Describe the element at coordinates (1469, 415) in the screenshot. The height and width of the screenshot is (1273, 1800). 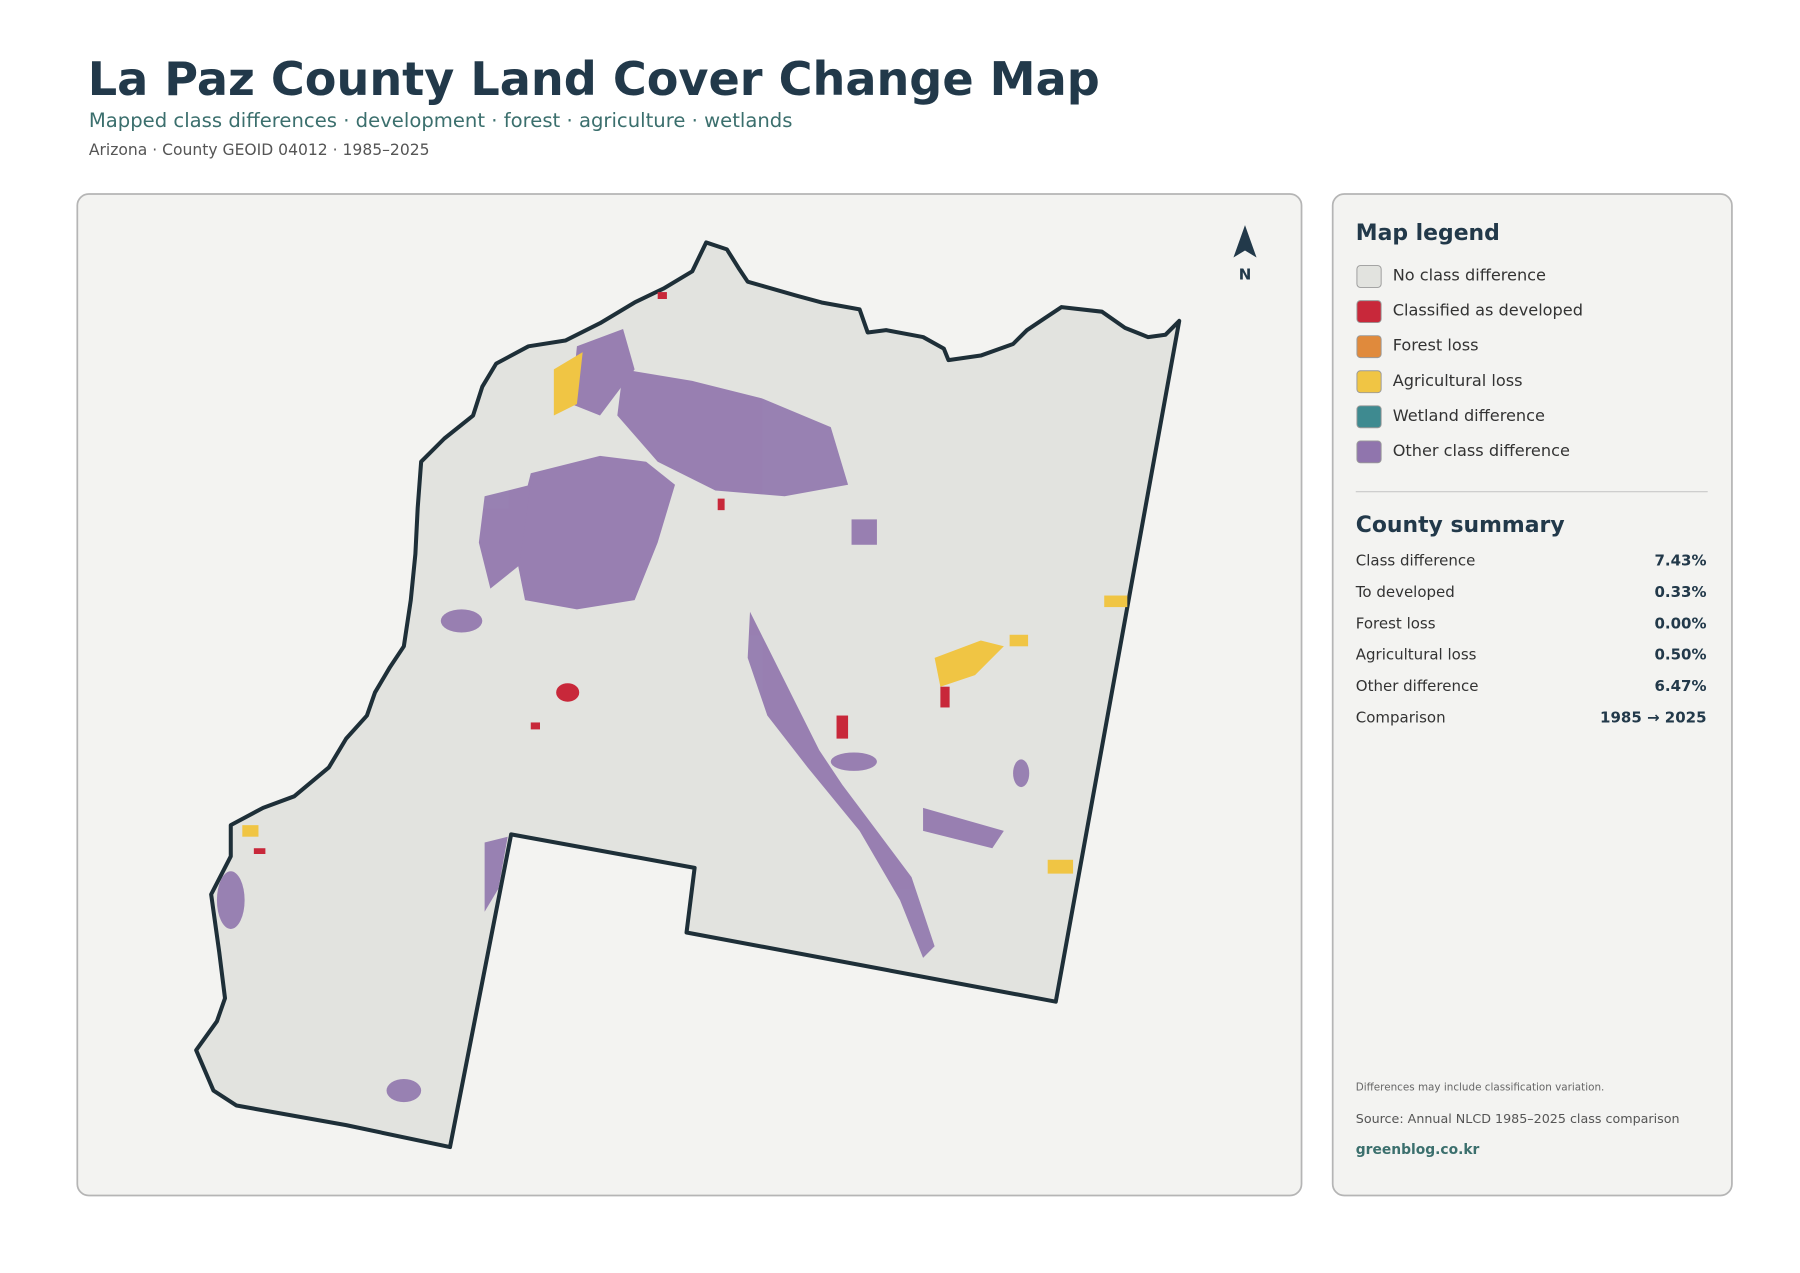
I see `legend-label: Wetland difference` at that location.